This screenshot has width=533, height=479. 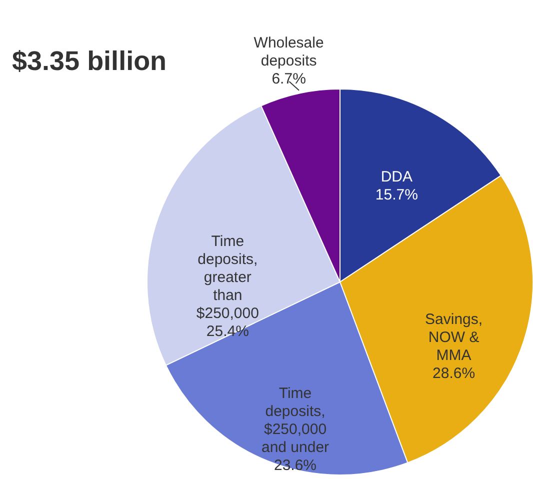 What do you see at coordinates (89, 61) in the screenshot?
I see `chart-title: $3.35 billion` at bounding box center [89, 61].